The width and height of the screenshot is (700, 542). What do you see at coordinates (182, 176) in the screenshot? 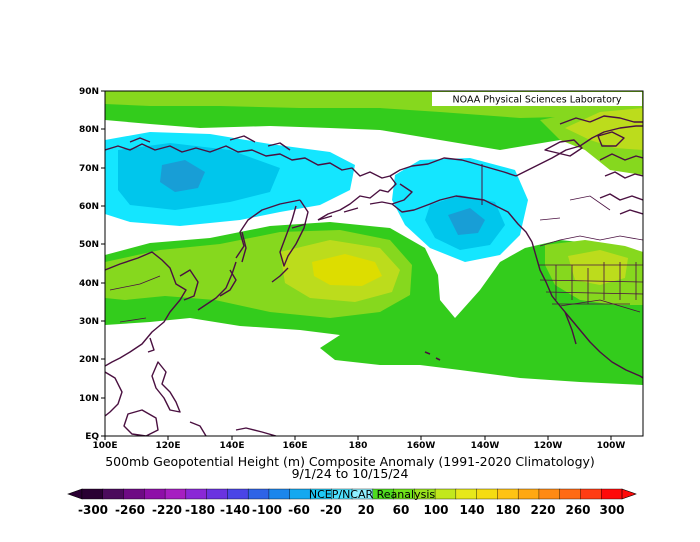
I see `anomaly-neg-siberia-core` at bounding box center [182, 176].